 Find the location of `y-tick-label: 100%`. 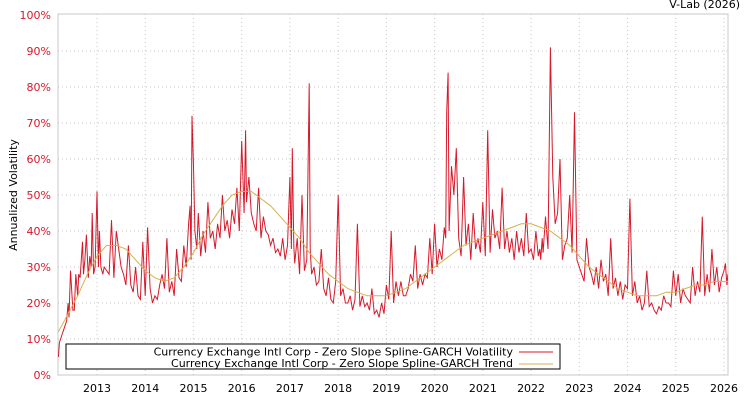

y-tick-label: 100% is located at coordinates (35, 15).